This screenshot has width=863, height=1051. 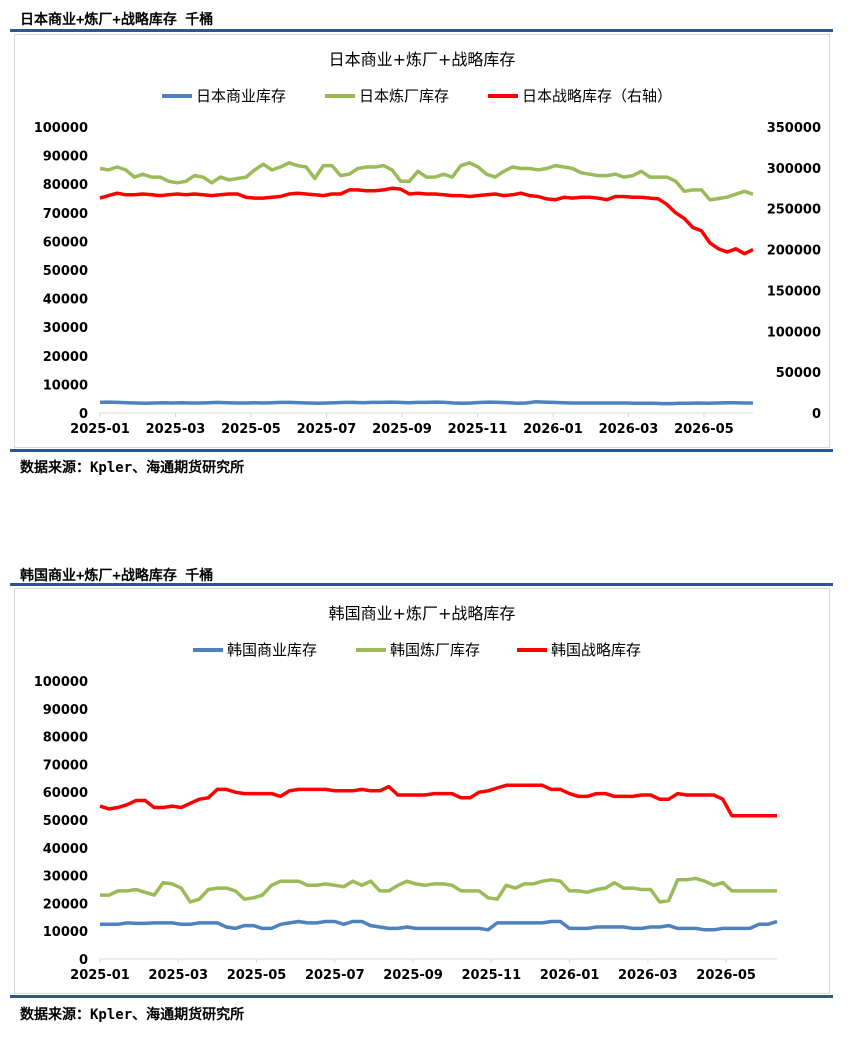 What do you see at coordinates (132, 1015) in the screenshot?
I see `source-note-korea: 数据来源：Kpler、海通期货研究所` at bounding box center [132, 1015].